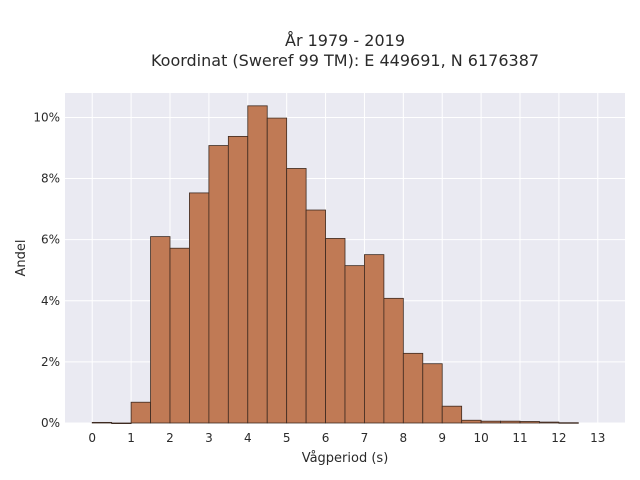 This screenshot has width=640, height=480. What do you see at coordinates (365, 438) in the screenshot?
I see `x-tick-label: 7` at bounding box center [365, 438].